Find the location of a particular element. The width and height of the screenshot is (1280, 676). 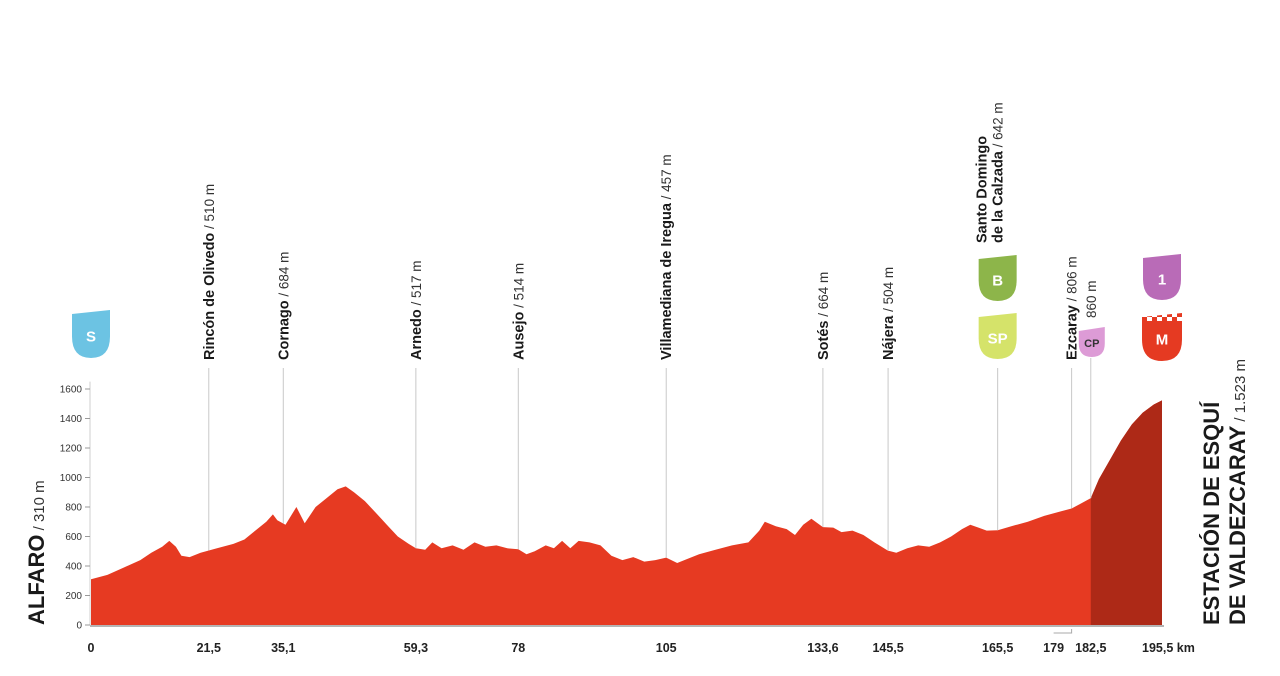

badge-mountain-cat-label: 1 is located at coordinates (1162, 279).